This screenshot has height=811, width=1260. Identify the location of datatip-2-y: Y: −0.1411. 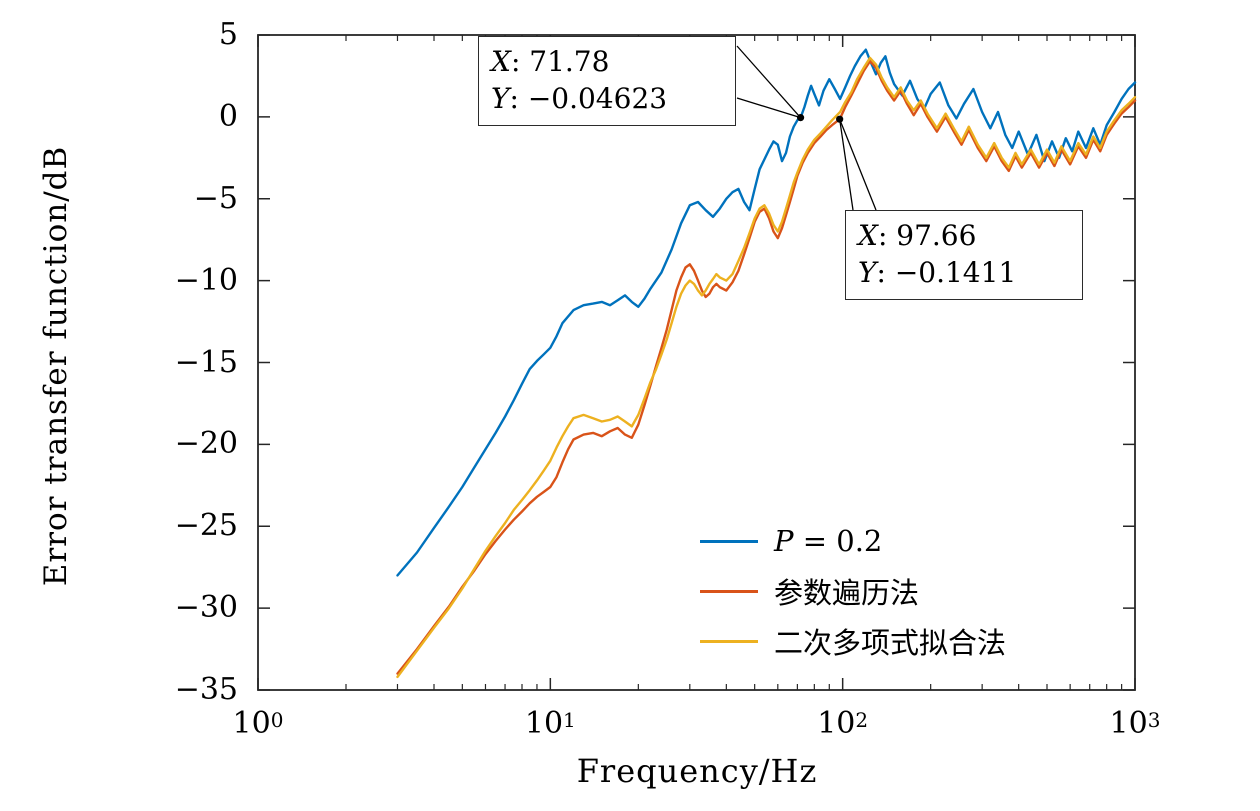
(937, 272).